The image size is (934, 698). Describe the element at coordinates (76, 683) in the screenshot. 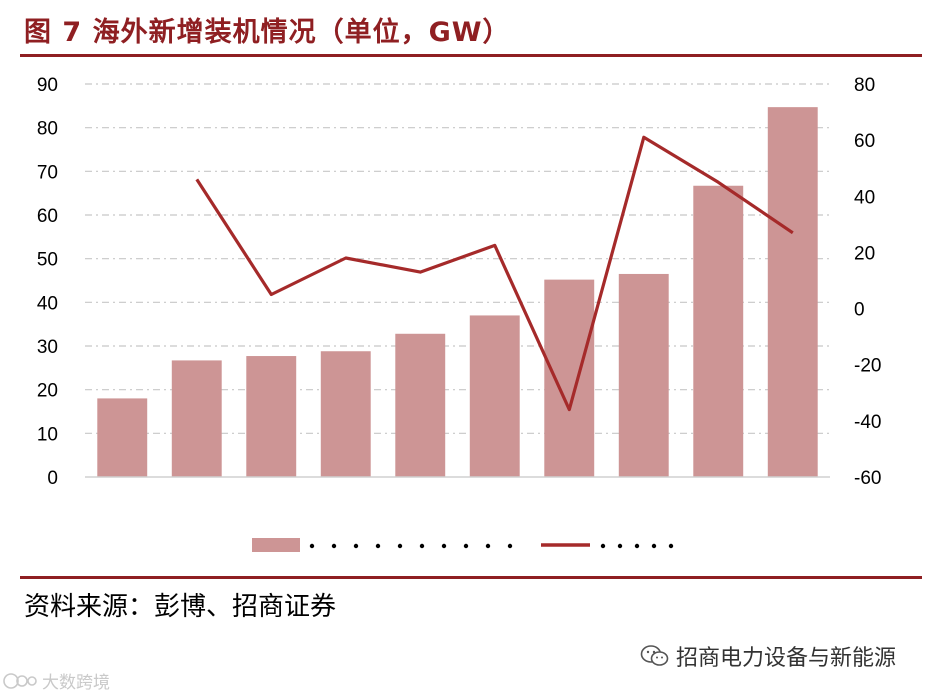

I see `watermark-left-text: 大数跨境` at that location.